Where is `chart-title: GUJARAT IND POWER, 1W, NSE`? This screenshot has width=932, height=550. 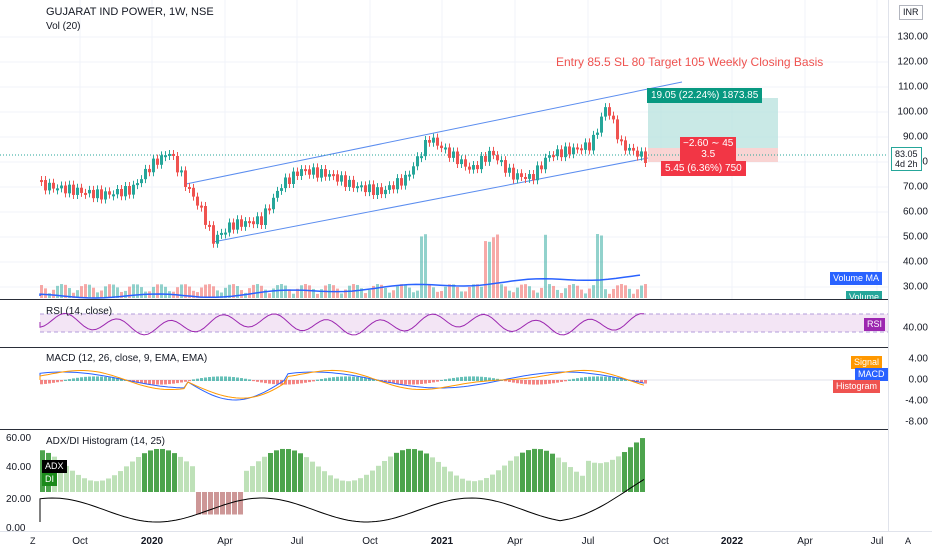
chart-title: GUJARAT IND POWER, 1W, NSE is located at coordinates (130, 12).